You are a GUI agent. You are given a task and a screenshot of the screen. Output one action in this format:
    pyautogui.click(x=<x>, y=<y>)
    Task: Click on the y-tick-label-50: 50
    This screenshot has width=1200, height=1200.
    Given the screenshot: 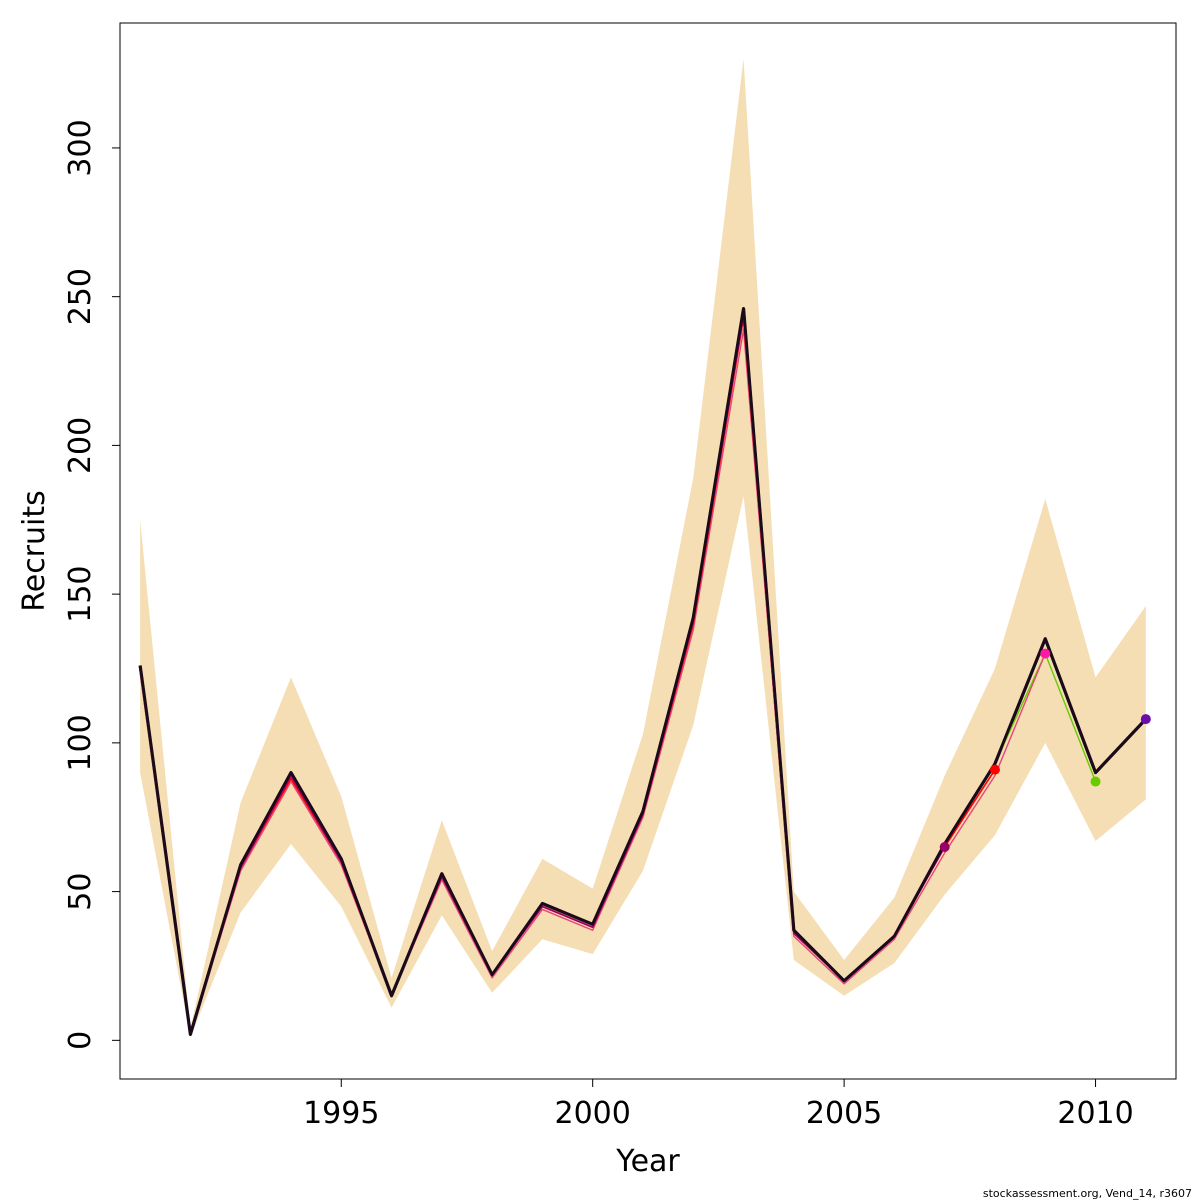 What is the action you would take?
    pyautogui.click(x=80, y=892)
    